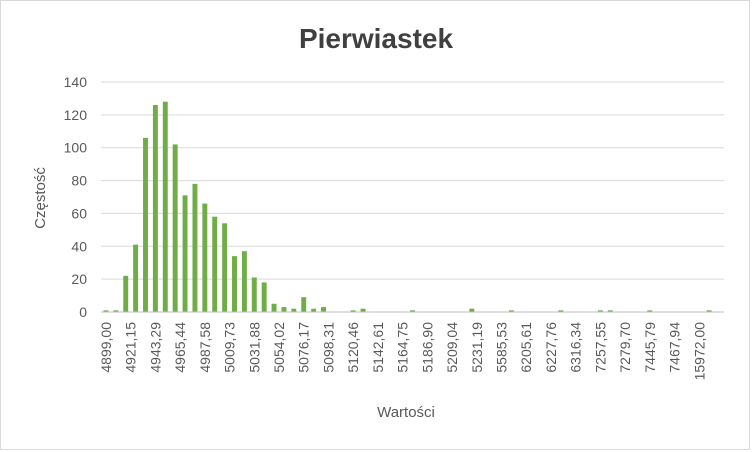 This screenshot has width=752, height=452. I want to click on y-tick-label: 40, so click(79, 246).